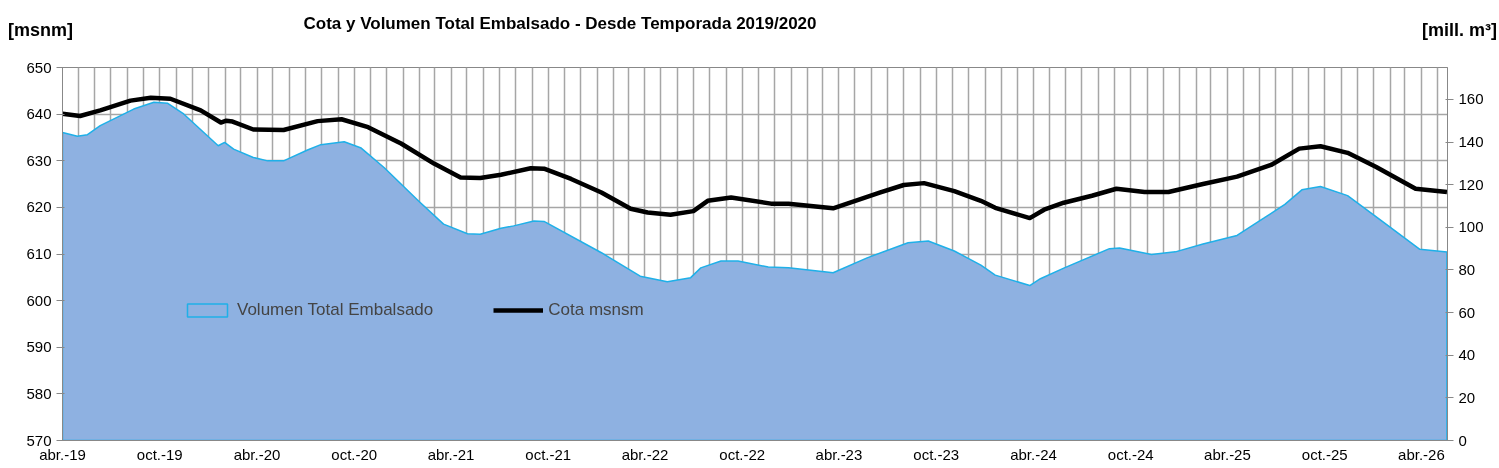 This screenshot has height=468, width=1499. What do you see at coordinates (839, 454) in the screenshot?
I see `x-tick-label: abr.-23` at bounding box center [839, 454].